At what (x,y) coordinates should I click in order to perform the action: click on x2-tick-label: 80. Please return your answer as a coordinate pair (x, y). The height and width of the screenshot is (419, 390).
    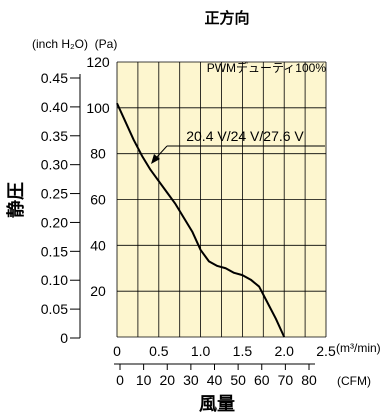
    Looking at the image, I should click on (309, 380).